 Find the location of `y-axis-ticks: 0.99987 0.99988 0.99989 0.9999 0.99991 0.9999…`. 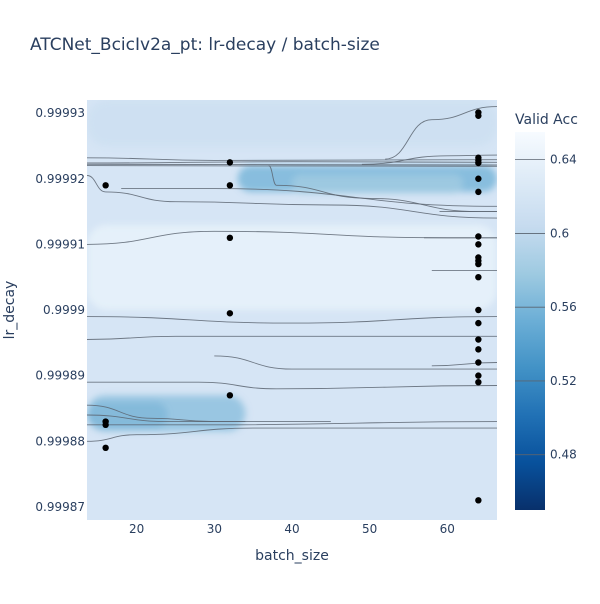

y-axis-ticks: 0.99987 0.99988 0.99989 0.9999 0.99991 0.9999… is located at coordinates (60, 310).